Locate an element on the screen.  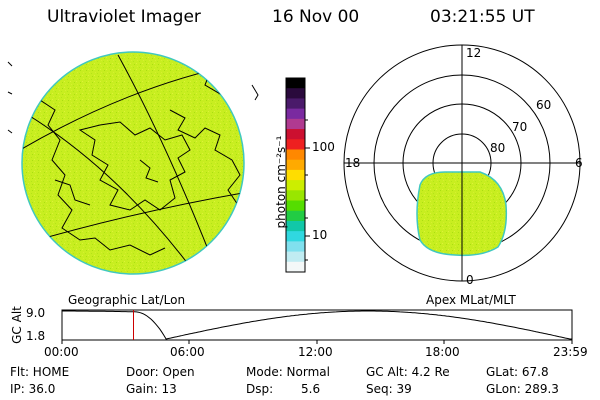
status-gc-alt: GC Alt: 4.2 Re is located at coordinates (408, 372).